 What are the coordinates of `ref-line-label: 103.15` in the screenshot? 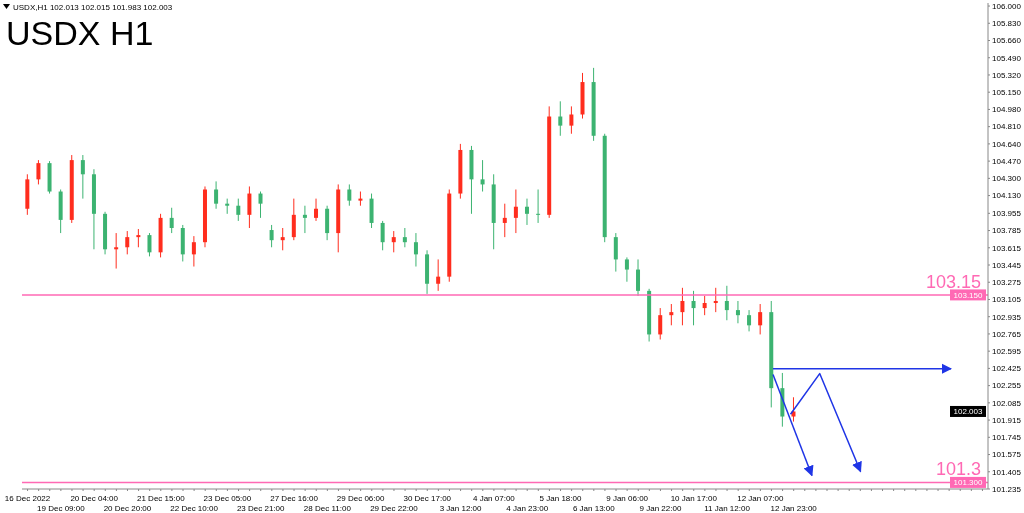 It's located at (953, 281).